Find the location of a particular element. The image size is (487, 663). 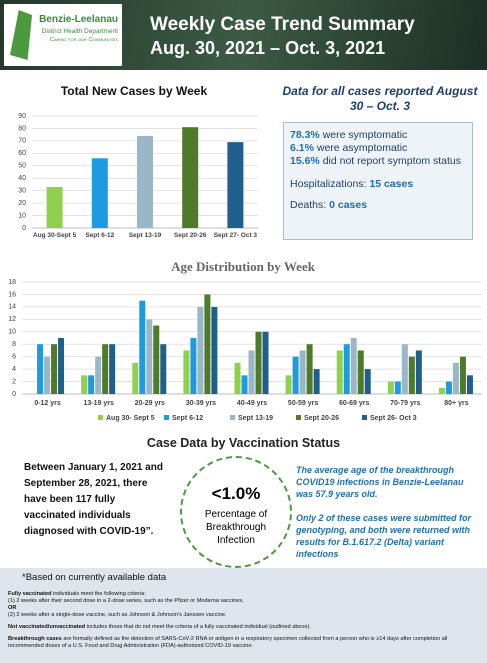

y-tick-label: 12 is located at coordinates (12, 319).